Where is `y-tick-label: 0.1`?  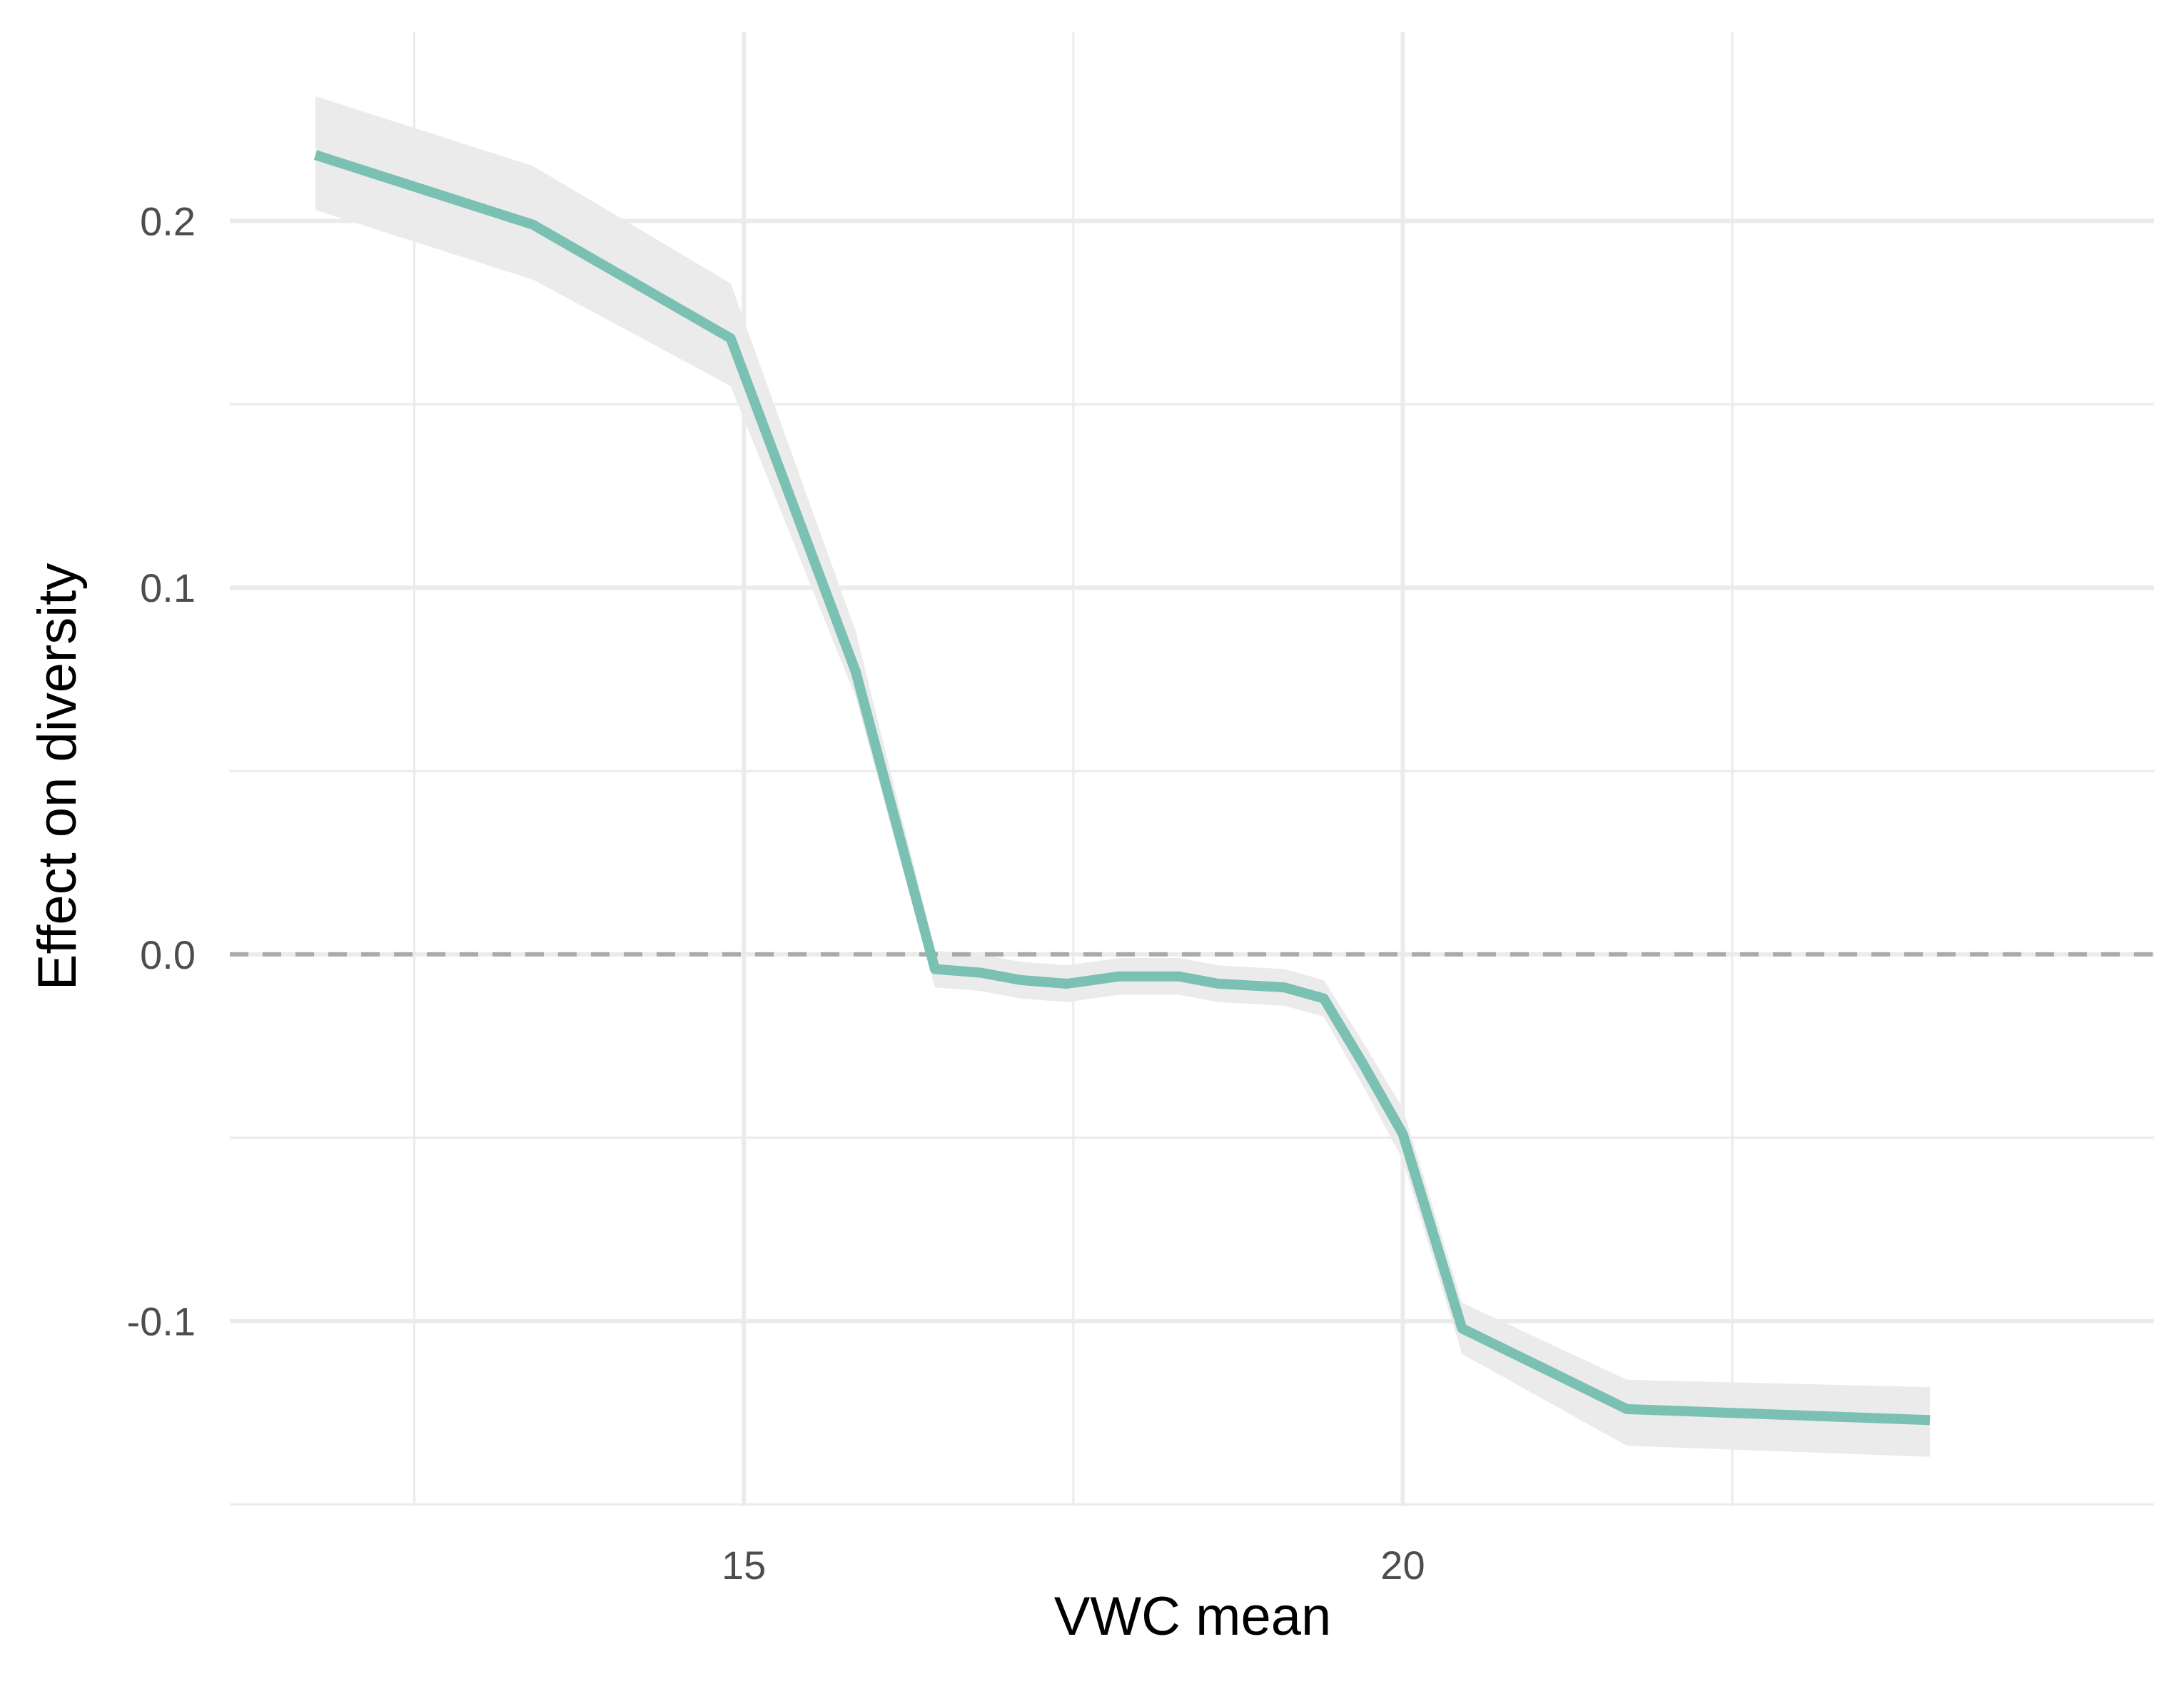
y-tick-label: 0.1 is located at coordinates (168, 587).